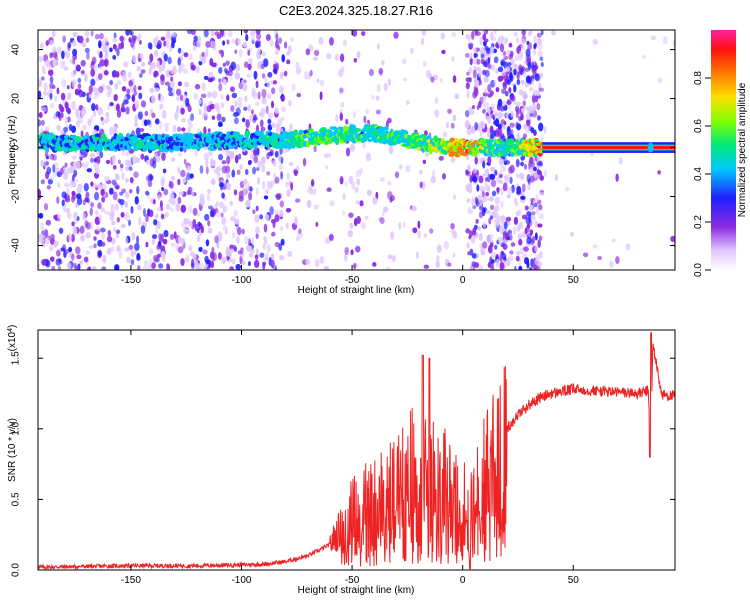 Image resolution: width=750 pixels, height=600 pixels. What do you see at coordinates (650, 147) in the screenshot?
I see `burst-cell` at bounding box center [650, 147].